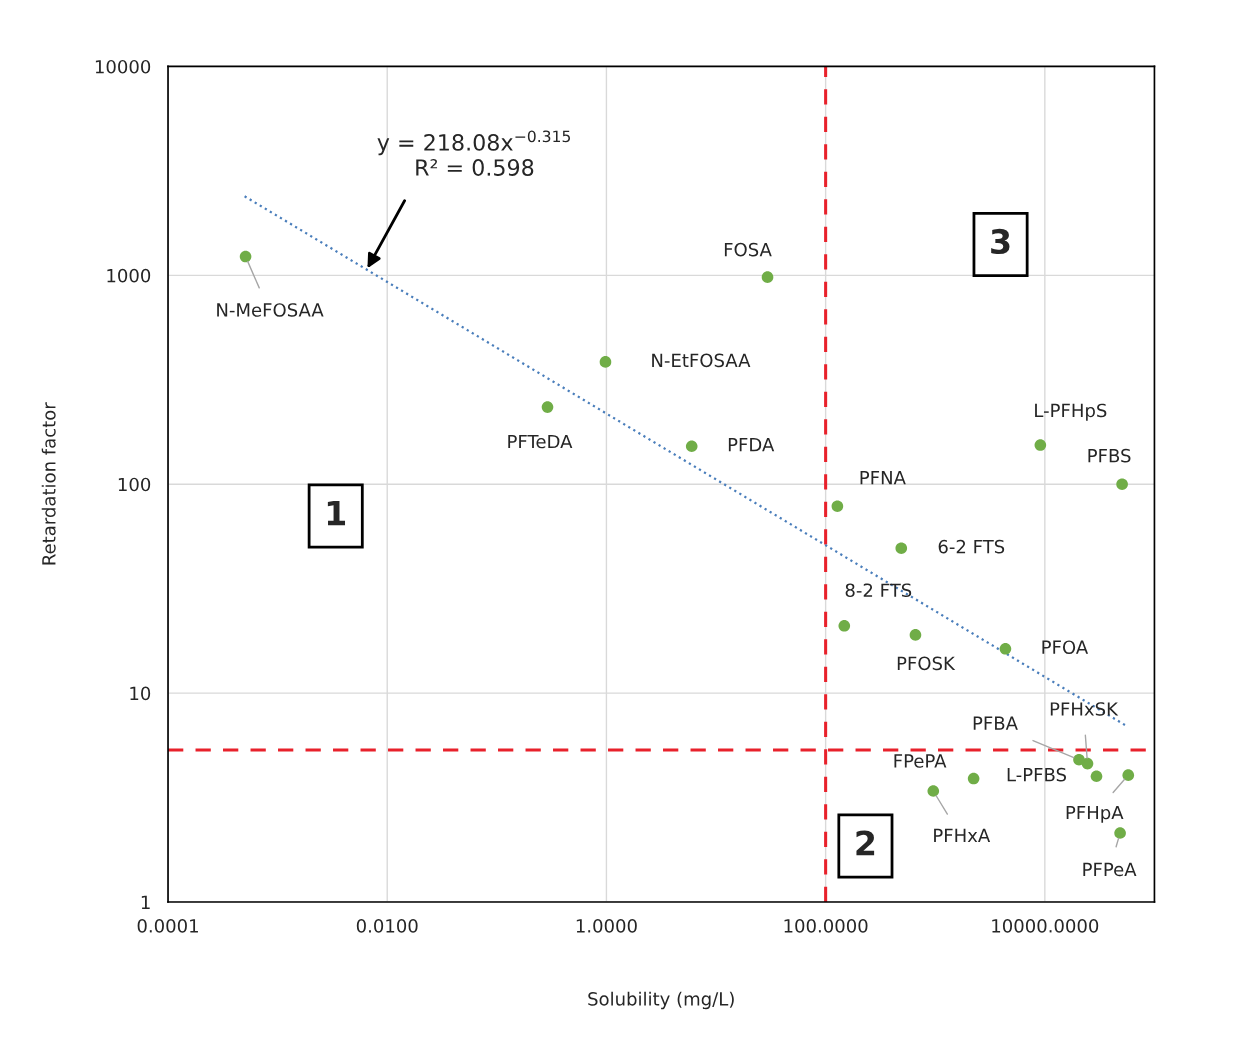 The width and height of the screenshot is (1240, 1038). I want to click on y-axis-title: Retardation factor, so click(48, 483).